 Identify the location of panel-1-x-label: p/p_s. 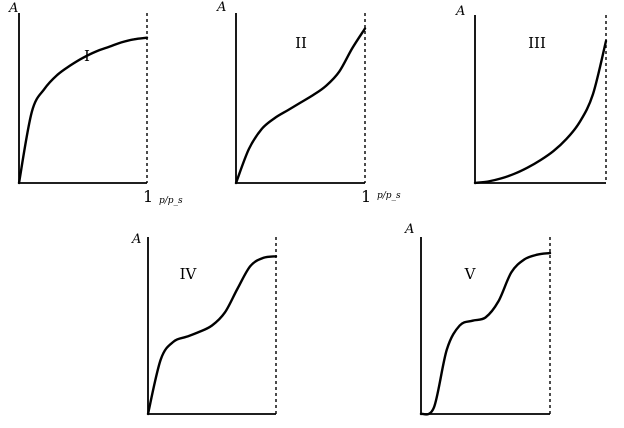
(171, 201).